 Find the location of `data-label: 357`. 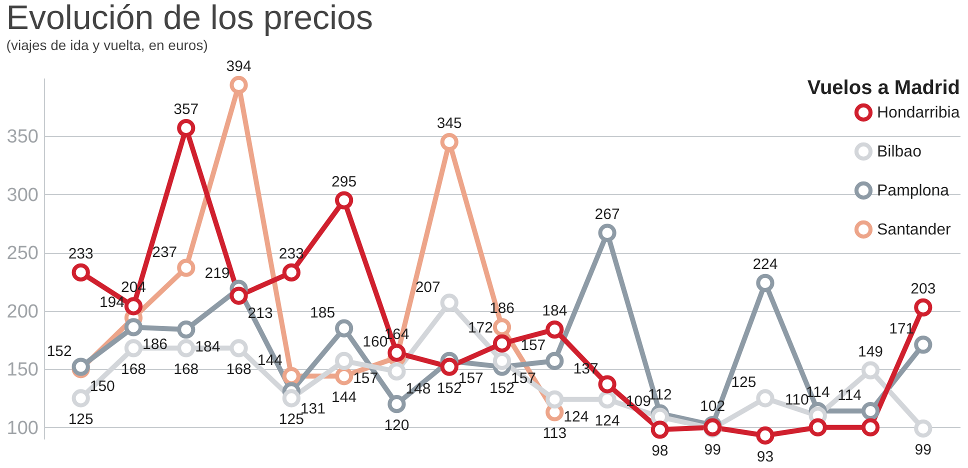

data-label: 357 is located at coordinates (186, 109).